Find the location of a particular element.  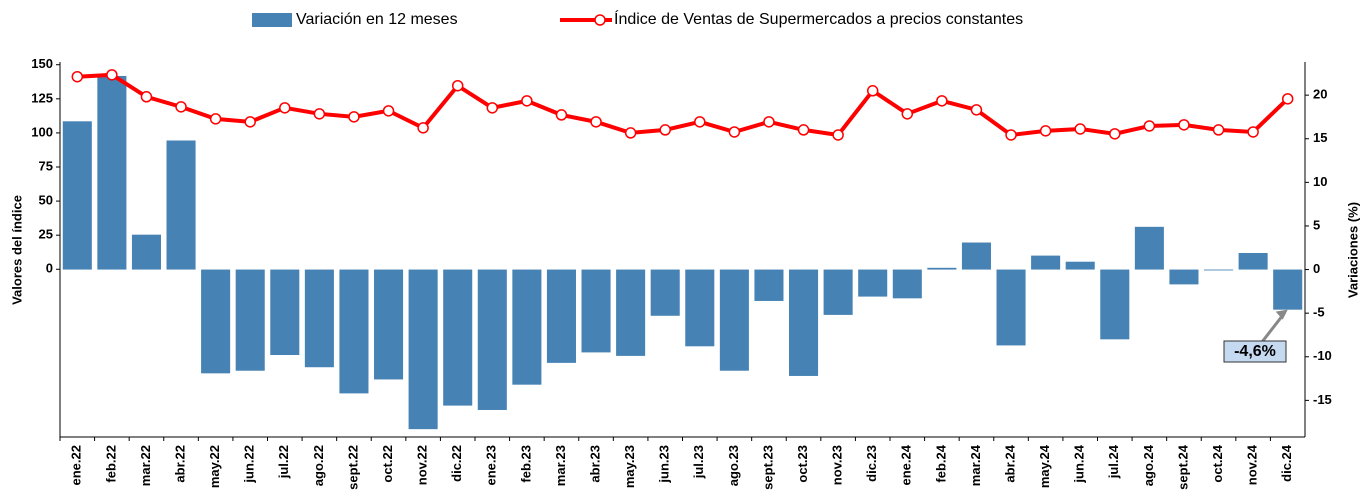

x-tick-label: sept.22 is located at coordinates (352, 467).